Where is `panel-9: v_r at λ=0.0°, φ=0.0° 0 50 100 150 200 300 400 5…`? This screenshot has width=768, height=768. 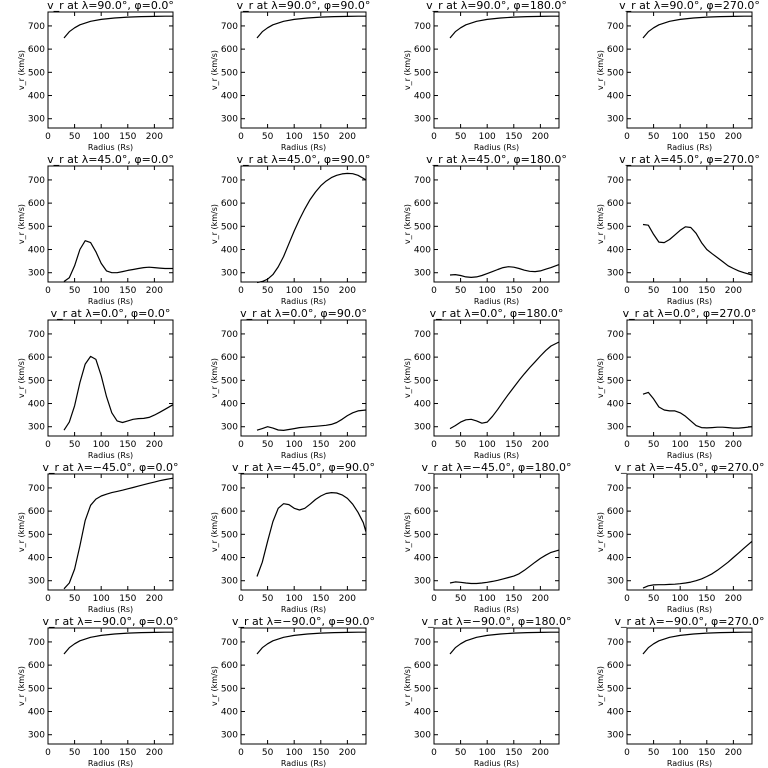
panel-9: v_r at λ=0.0°, φ=0.0° 0 50 100 150 200 300 400 5… is located at coordinates (95, 383).